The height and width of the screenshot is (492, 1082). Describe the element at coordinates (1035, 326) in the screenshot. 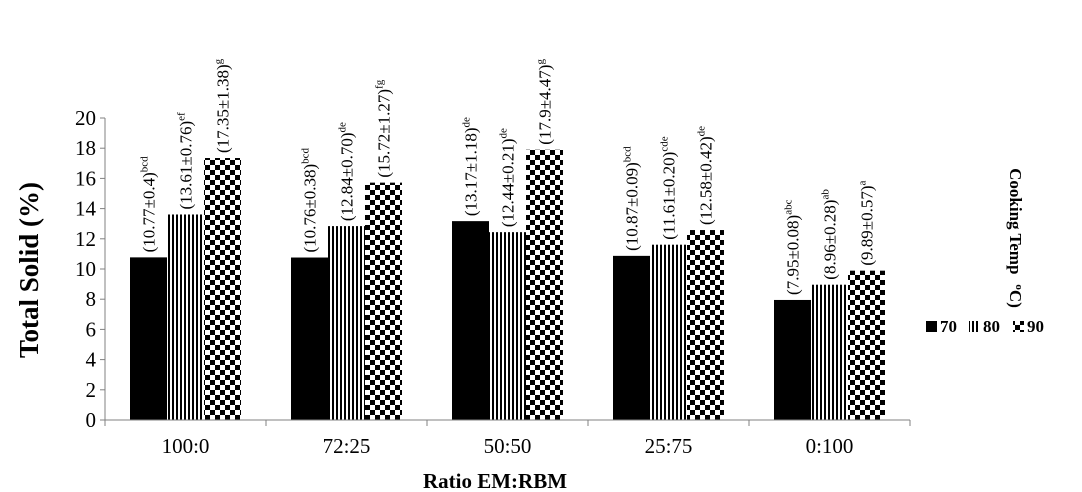

I see `legend-label-90: 90` at that location.